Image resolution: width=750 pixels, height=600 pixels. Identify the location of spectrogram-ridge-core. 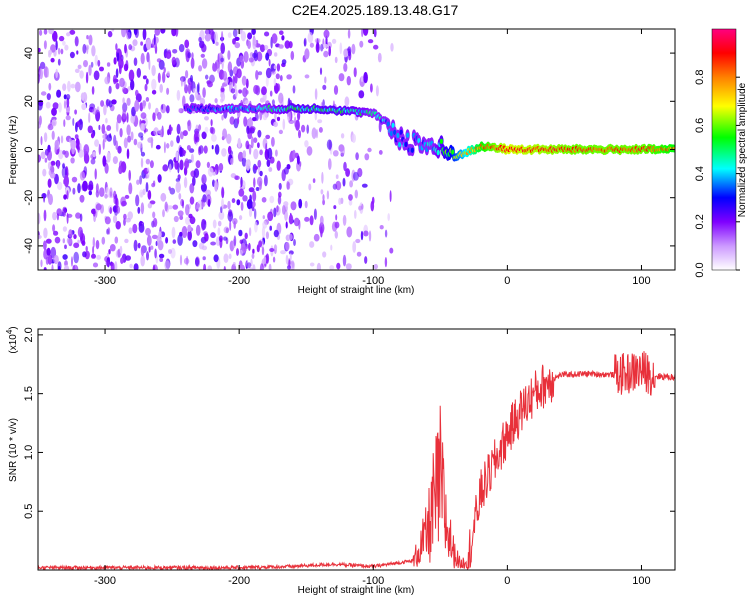
(406, 144).